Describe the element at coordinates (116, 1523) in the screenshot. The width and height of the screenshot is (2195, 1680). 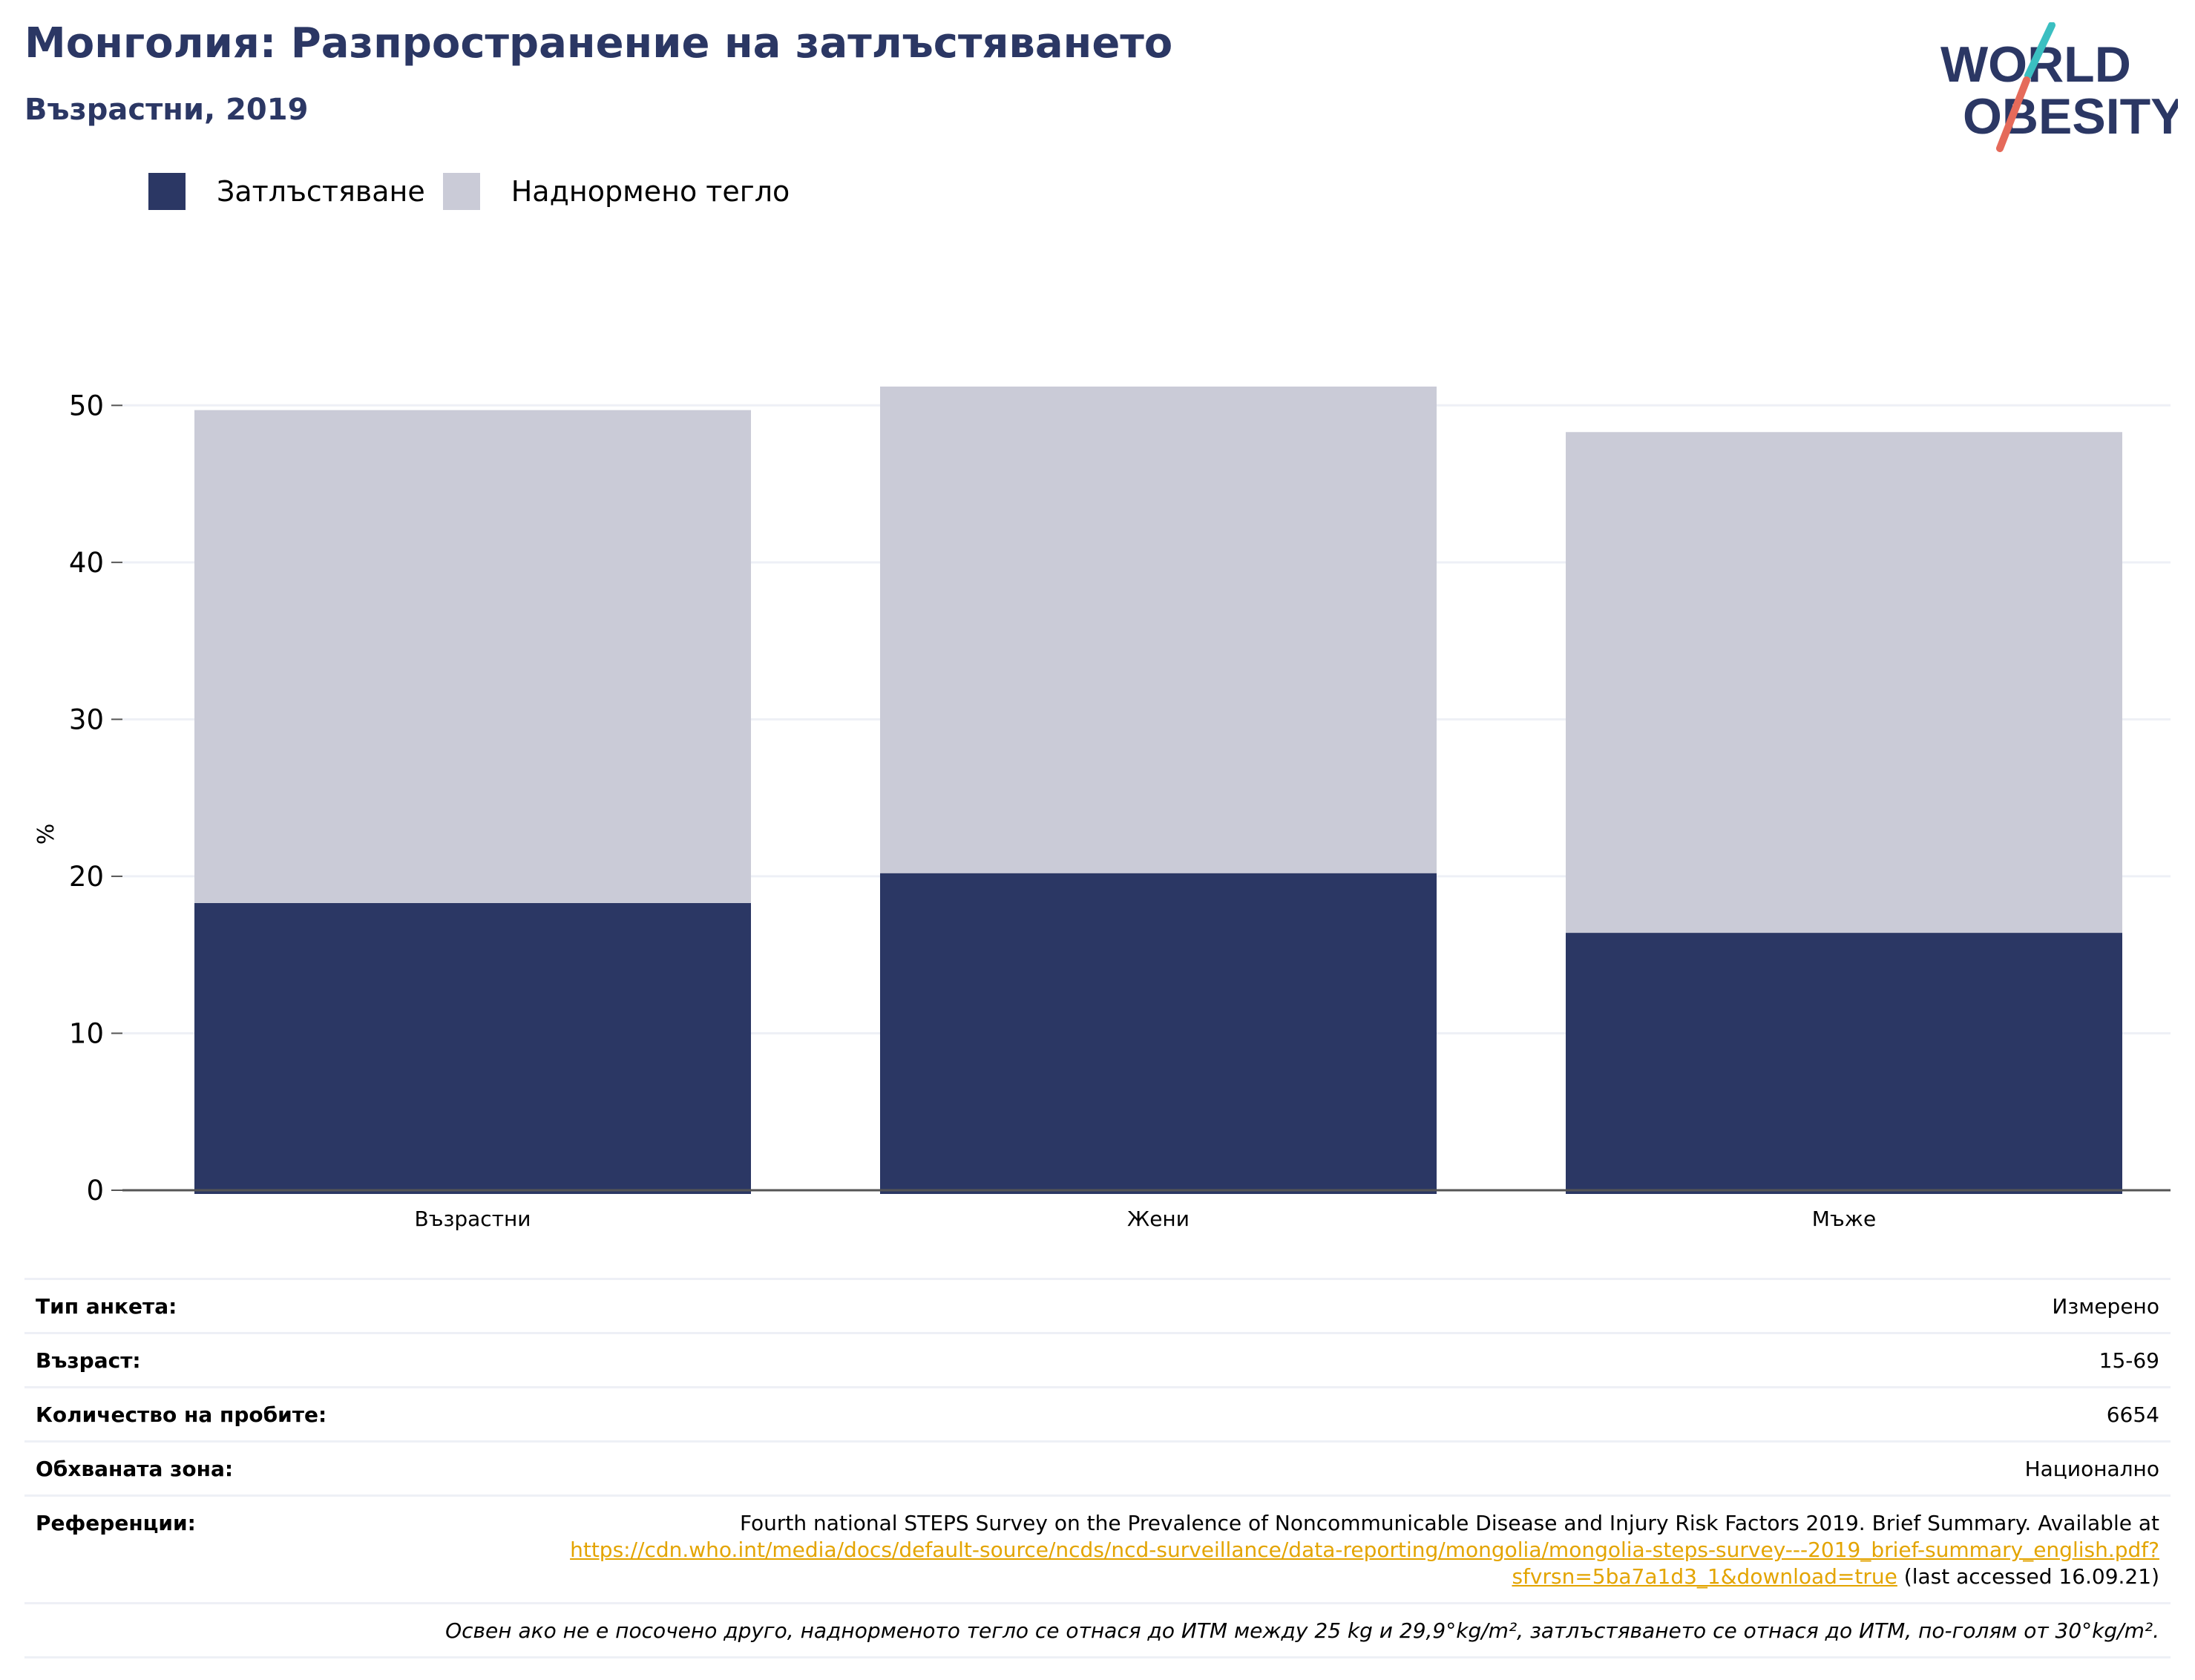
I see `info-label-references: Референции:` at that location.